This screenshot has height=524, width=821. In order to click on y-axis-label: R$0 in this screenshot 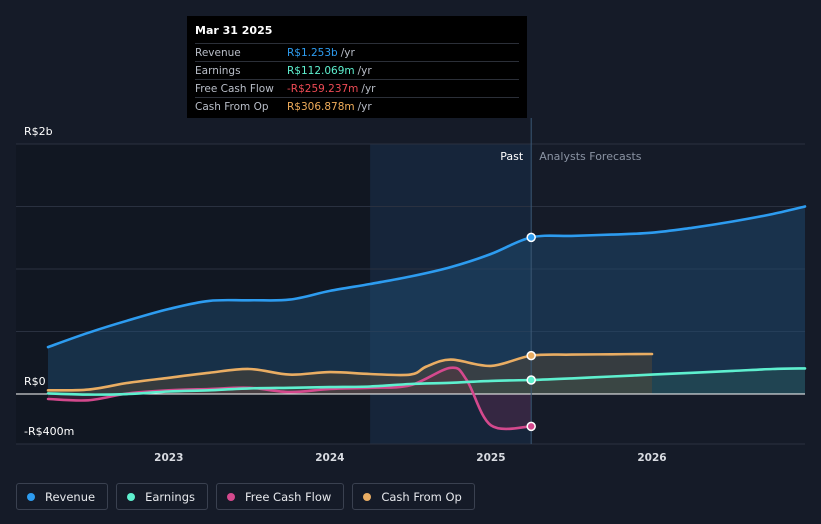, I will do `click(35, 381)`.